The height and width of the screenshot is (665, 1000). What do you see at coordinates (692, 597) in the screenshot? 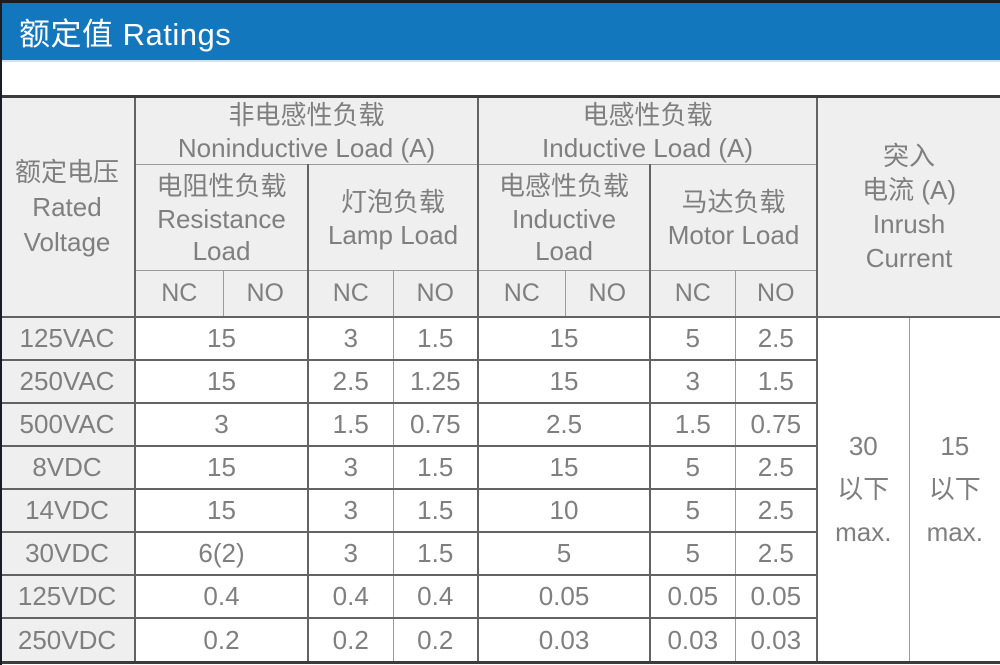
I see `cell-motor-nc: 0.05` at bounding box center [692, 597].